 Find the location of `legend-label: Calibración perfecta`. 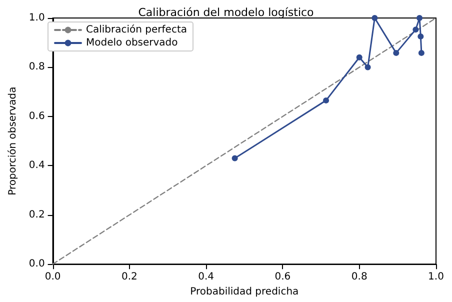

legend-label: Calibración perfecta is located at coordinates (136, 30).